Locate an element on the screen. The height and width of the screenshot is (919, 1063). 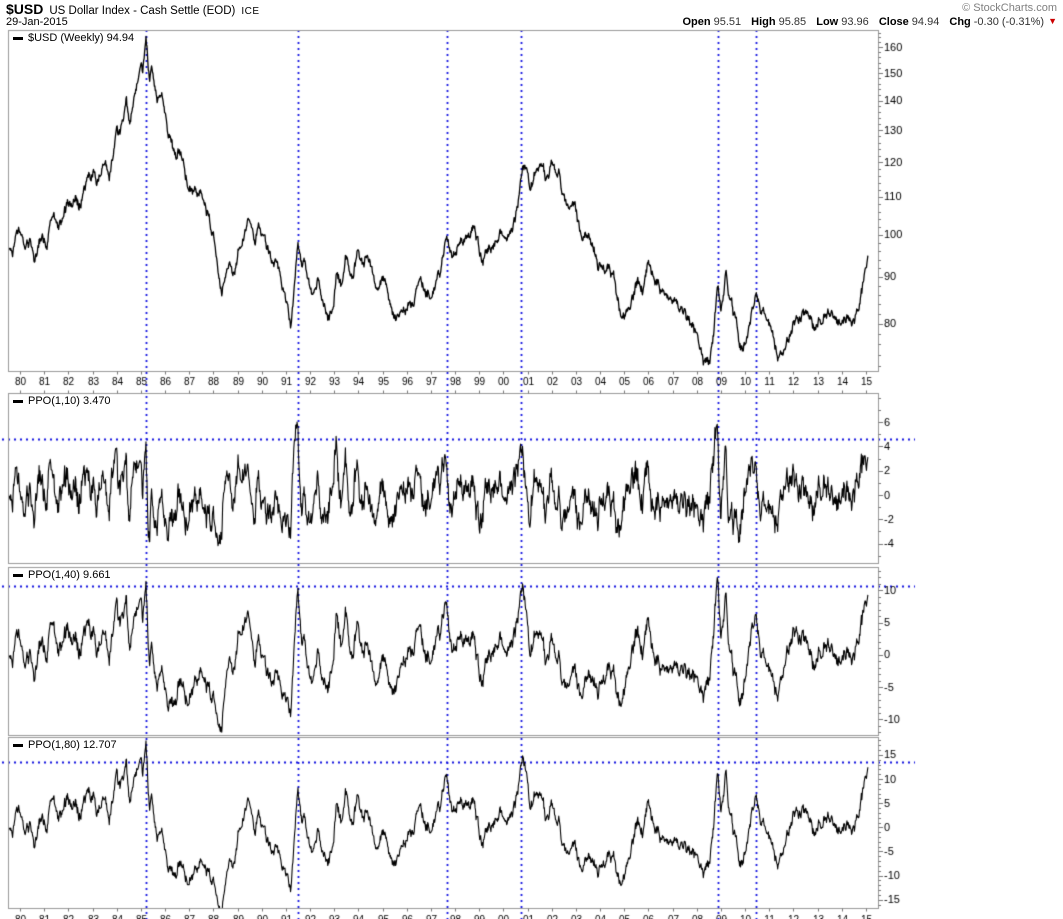
open-label: Open is located at coordinates (696, 22).